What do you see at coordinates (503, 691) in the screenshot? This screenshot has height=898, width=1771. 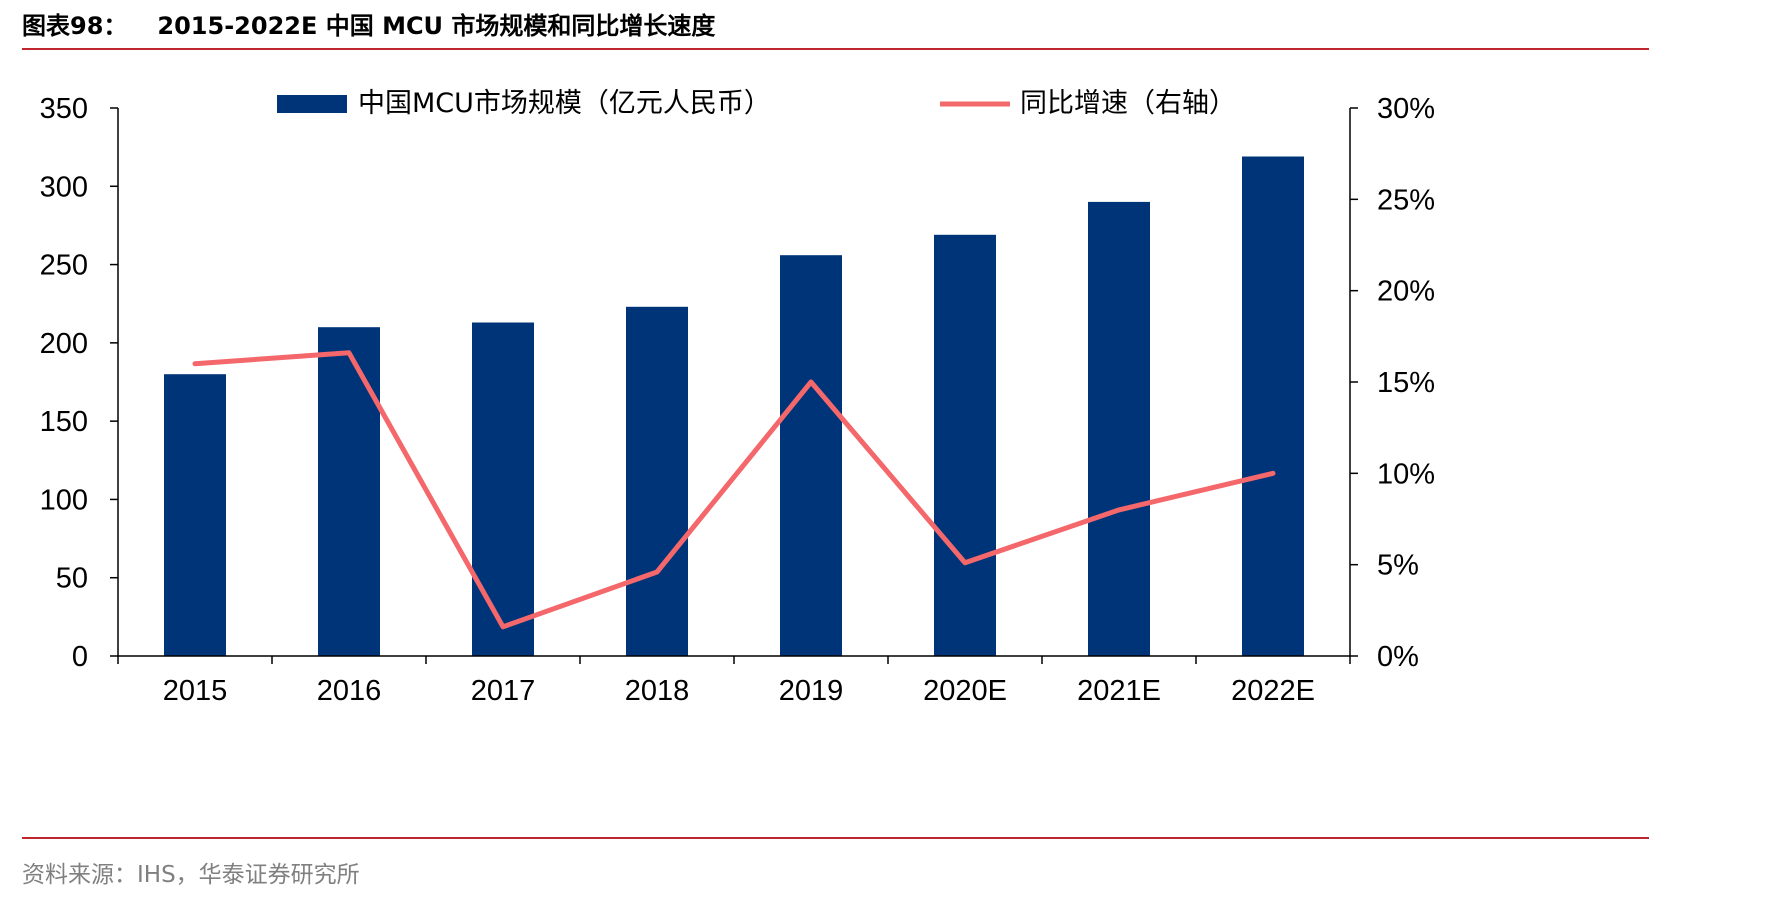 I see `x-tick-label: 2017` at bounding box center [503, 691].